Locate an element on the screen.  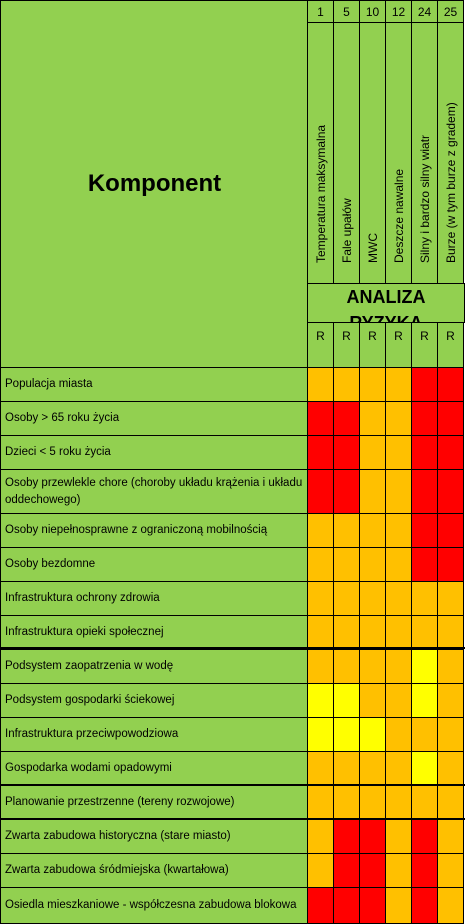
component-row-label: Infrastruktura opieki społecznej is located at coordinates (154, 632).